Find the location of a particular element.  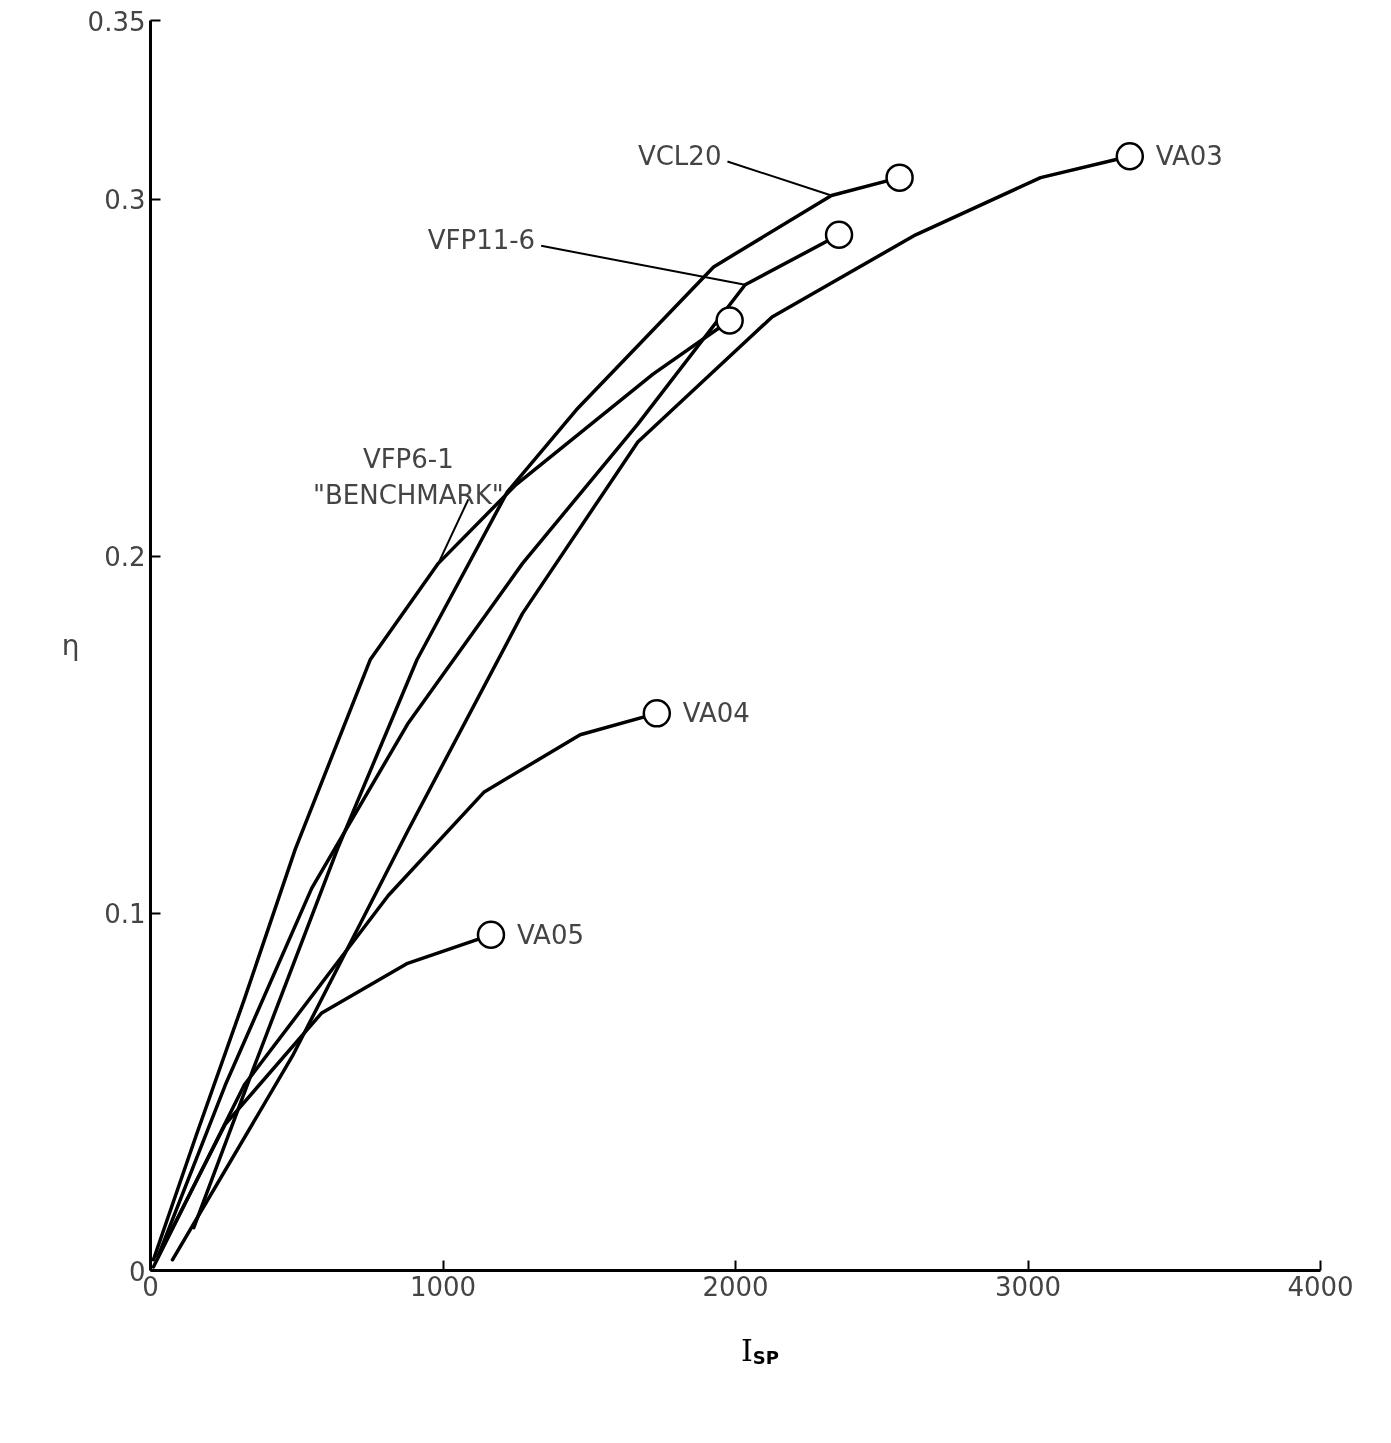

annotation: VA03 is located at coordinates (1189, 156).